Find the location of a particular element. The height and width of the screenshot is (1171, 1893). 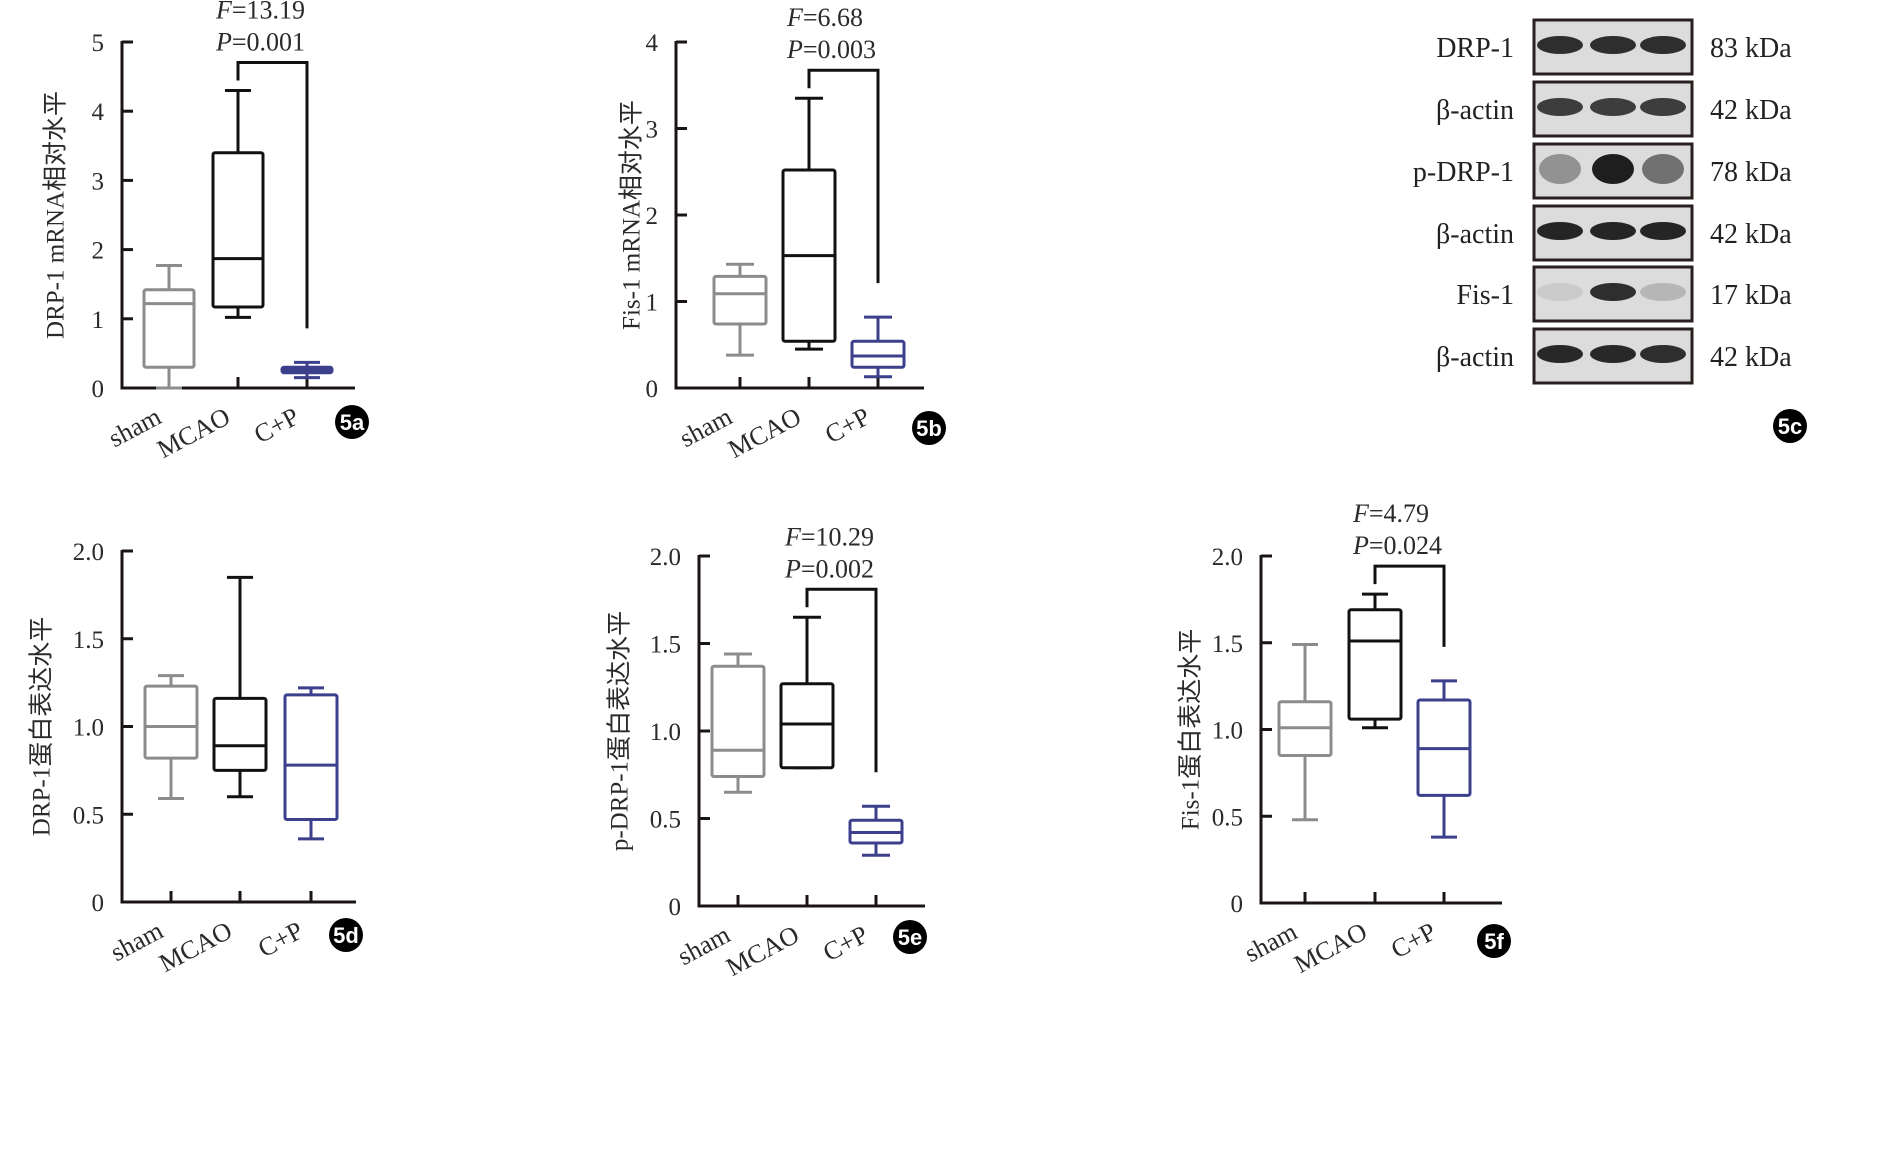

panel-badge-label: 5c is located at coordinates (1790, 426).